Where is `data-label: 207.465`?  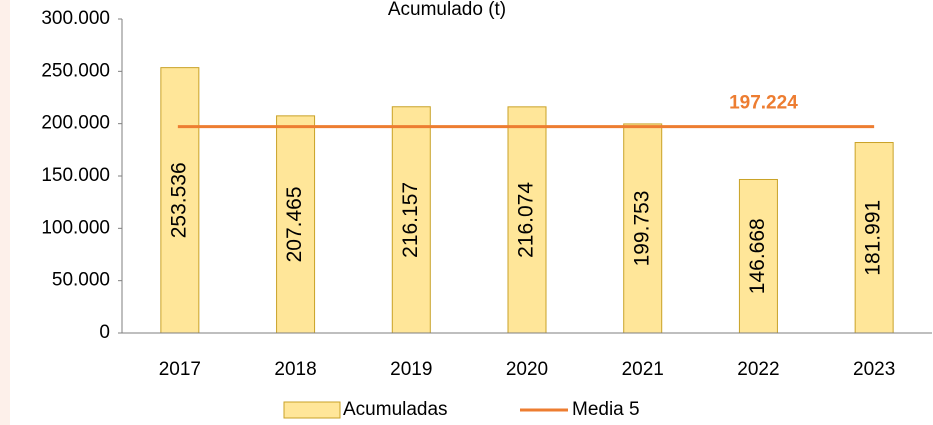
data-label: 207.465 is located at coordinates (294, 224).